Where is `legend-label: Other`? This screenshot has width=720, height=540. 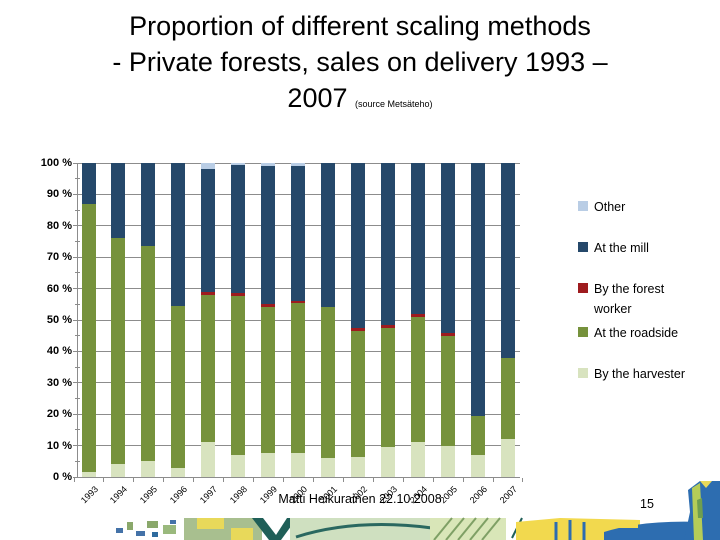 legend-label: Other is located at coordinates (610, 207).